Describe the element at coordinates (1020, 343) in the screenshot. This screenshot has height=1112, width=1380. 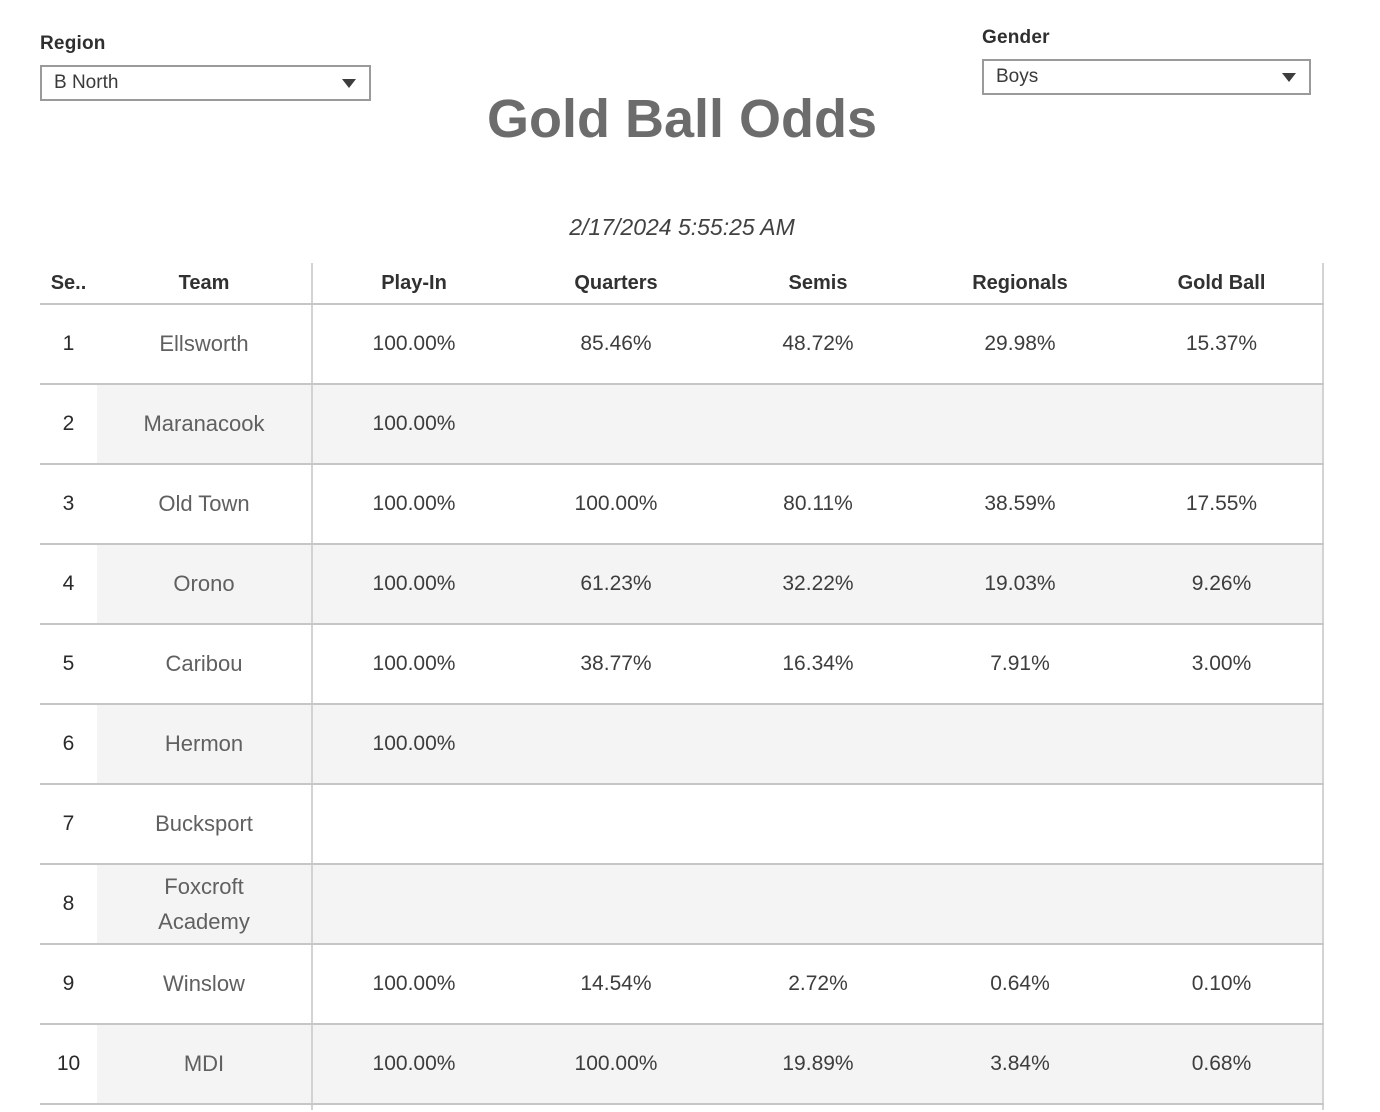
I see `value-cell: 29.98%` at that location.